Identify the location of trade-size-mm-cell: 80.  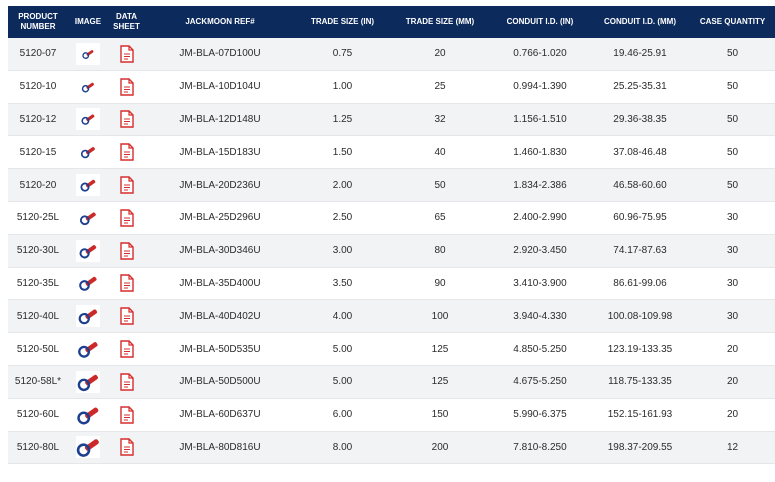
(440, 251).